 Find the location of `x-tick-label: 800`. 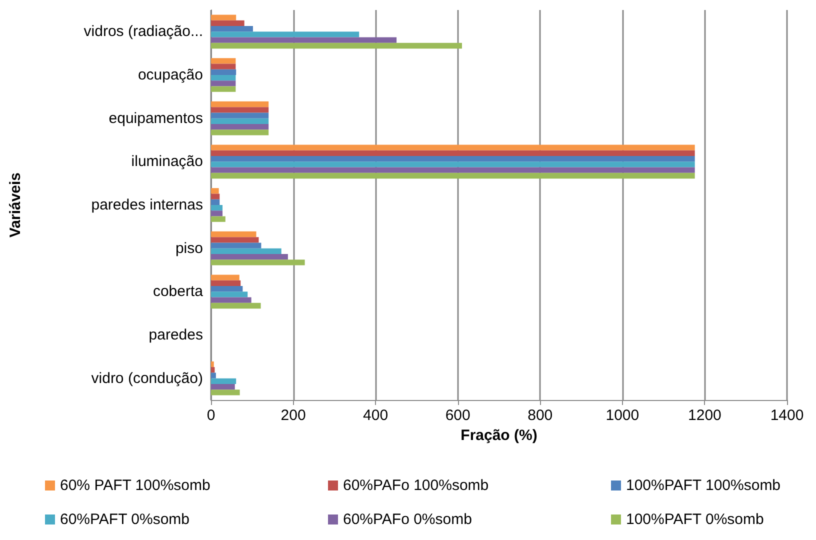

x-tick-label: 800 is located at coordinates (540, 415).